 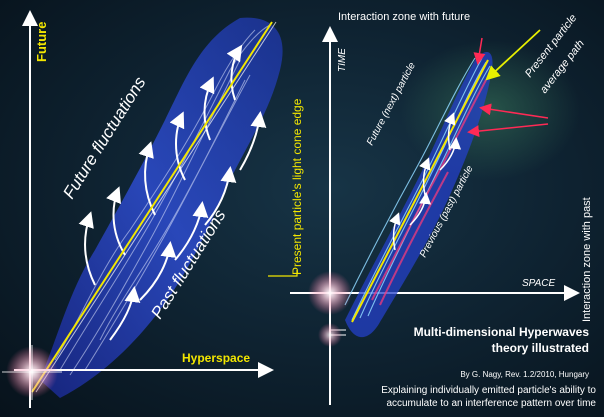 I want to click on label-interaction-future: Interaction zone with future, so click(x=404, y=17).